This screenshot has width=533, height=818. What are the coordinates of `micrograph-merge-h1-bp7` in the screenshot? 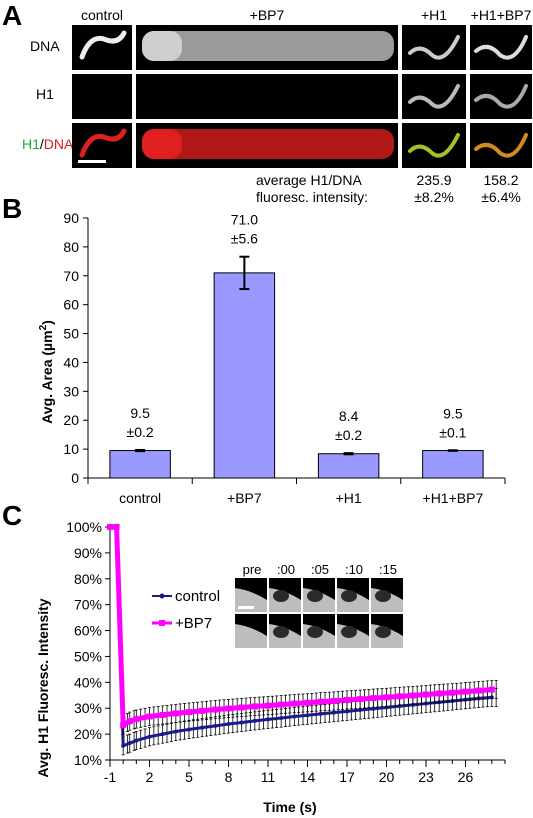 It's located at (501, 145).